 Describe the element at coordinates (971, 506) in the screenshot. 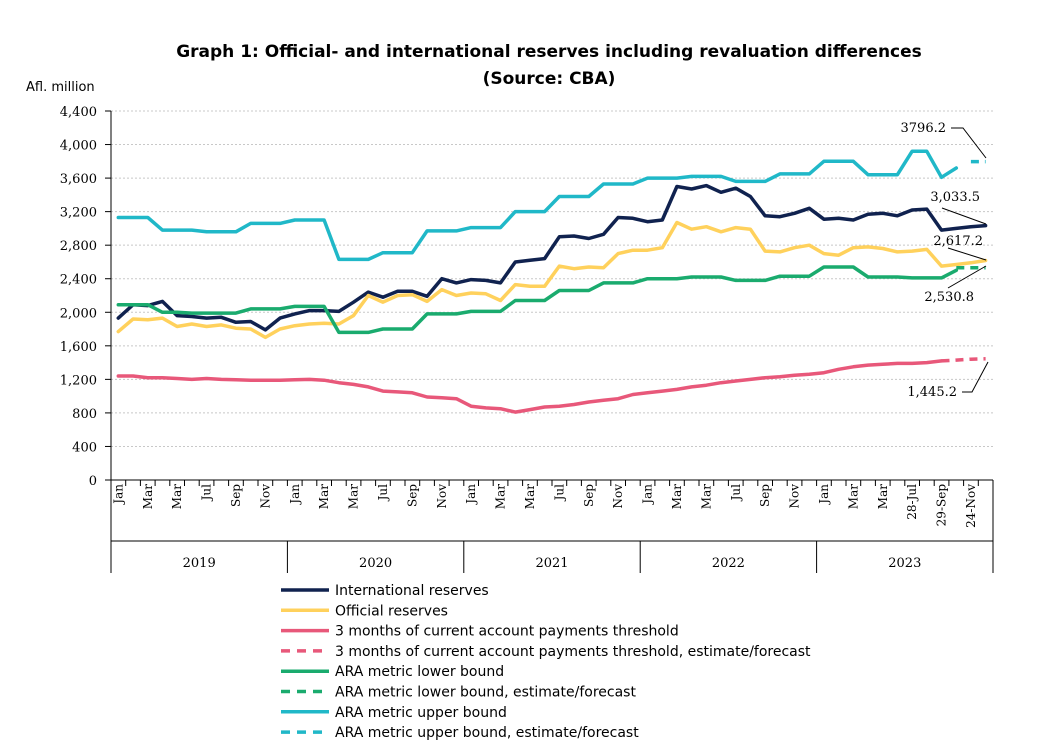

I see `x-tick-label: 24-Nov` at that location.